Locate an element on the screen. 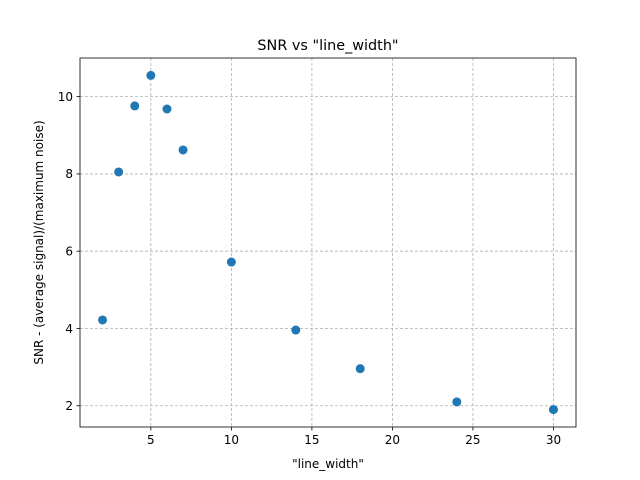 This screenshot has height=480, width=640. x-tick-label: 20 is located at coordinates (392, 440).